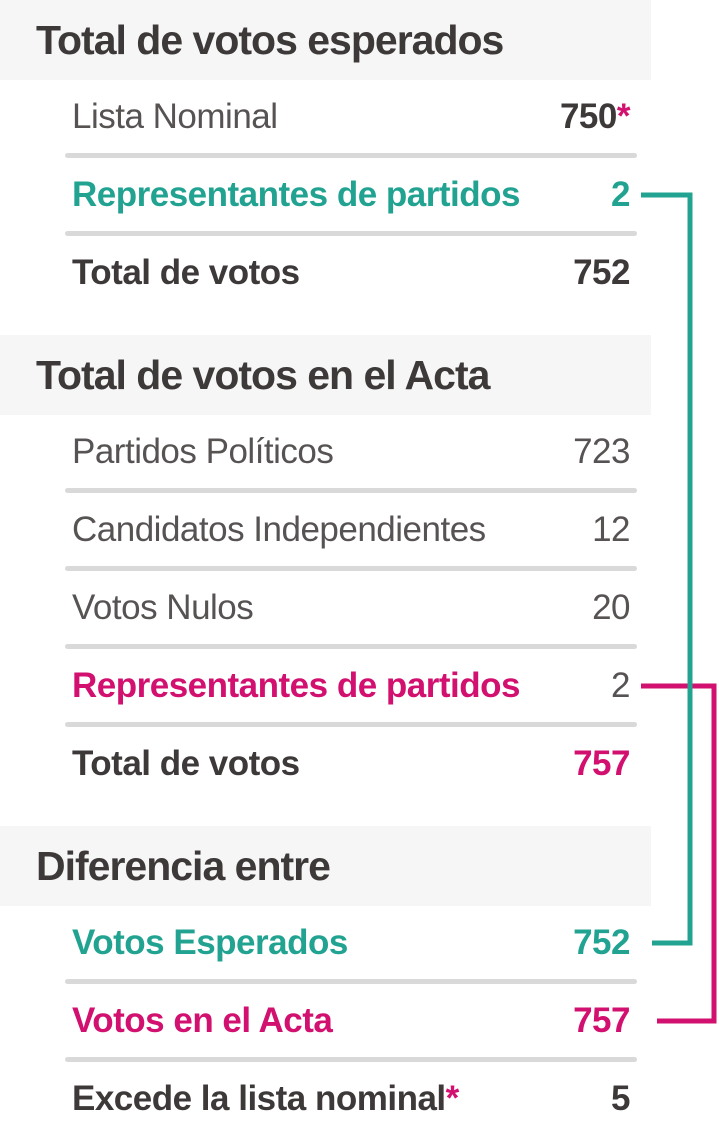 The image size is (719, 1135). I want to click on row-label: Partidos Políticos, so click(203, 451).